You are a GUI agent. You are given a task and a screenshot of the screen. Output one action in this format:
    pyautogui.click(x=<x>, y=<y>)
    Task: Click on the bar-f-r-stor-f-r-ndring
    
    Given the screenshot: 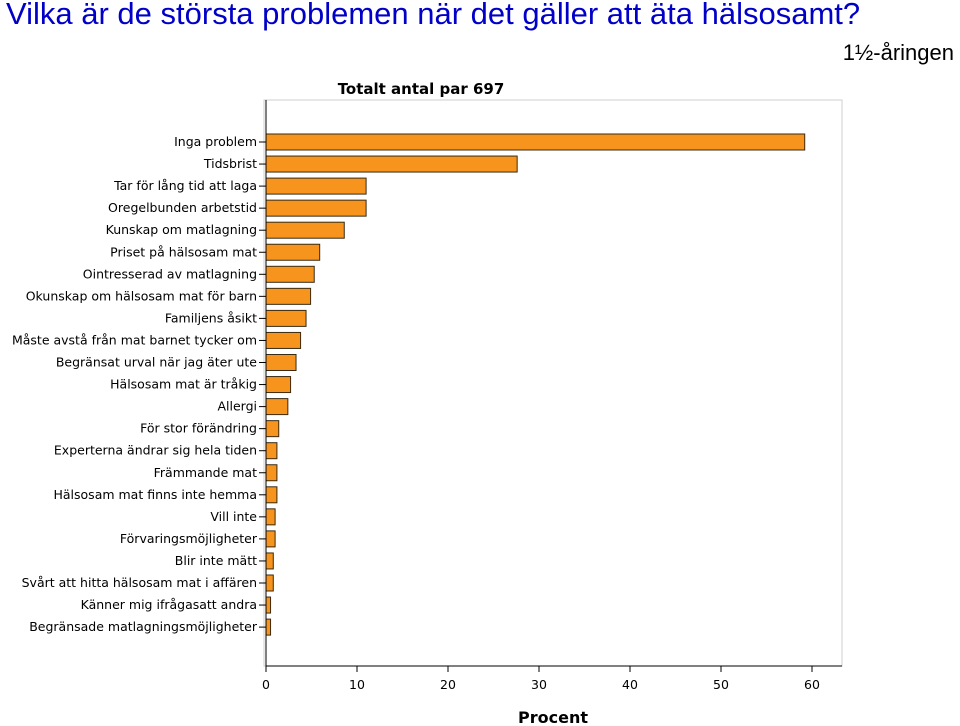 What is the action you would take?
    pyautogui.click(x=272, y=429)
    